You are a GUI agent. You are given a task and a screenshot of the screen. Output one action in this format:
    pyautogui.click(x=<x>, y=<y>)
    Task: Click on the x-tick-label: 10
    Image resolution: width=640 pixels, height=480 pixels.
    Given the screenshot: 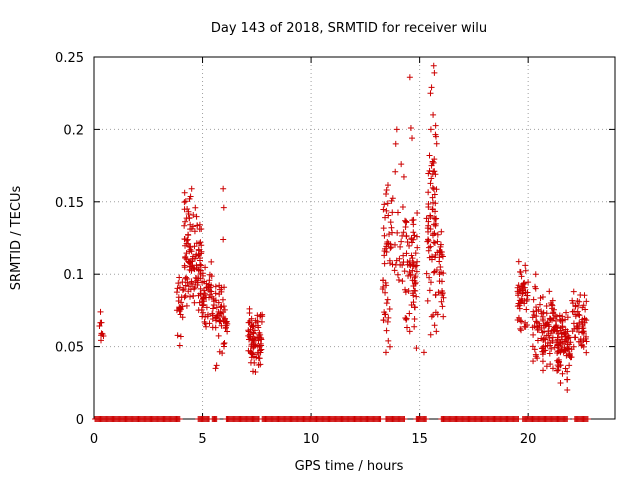 What is the action you would take?
    pyautogui.click(x=311, y=439)
    